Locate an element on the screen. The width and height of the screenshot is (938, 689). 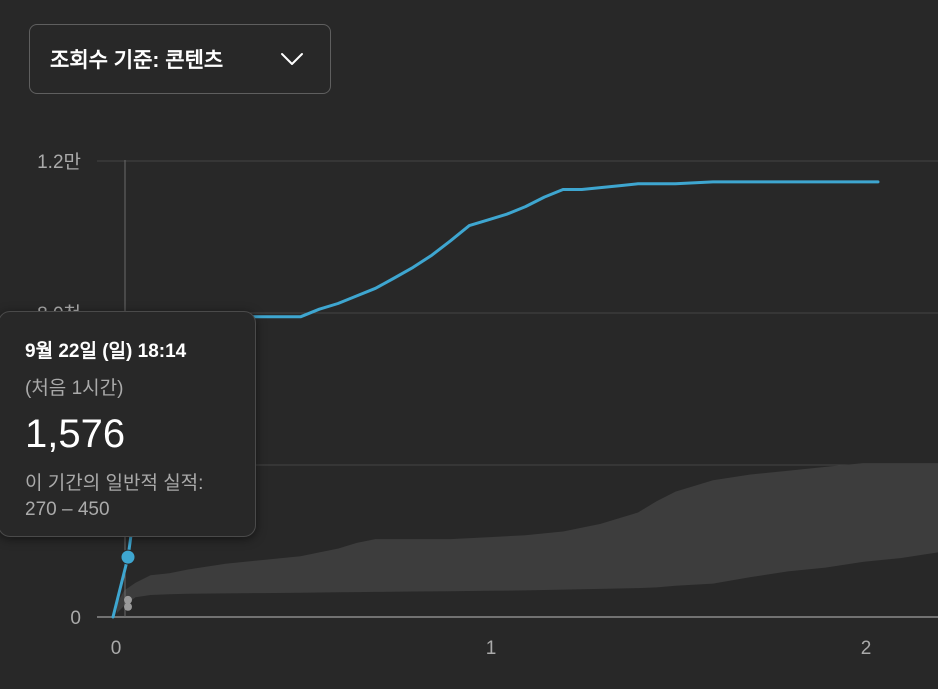
tooltip-range: 270 – 450 is located at coordinates (67, 509).